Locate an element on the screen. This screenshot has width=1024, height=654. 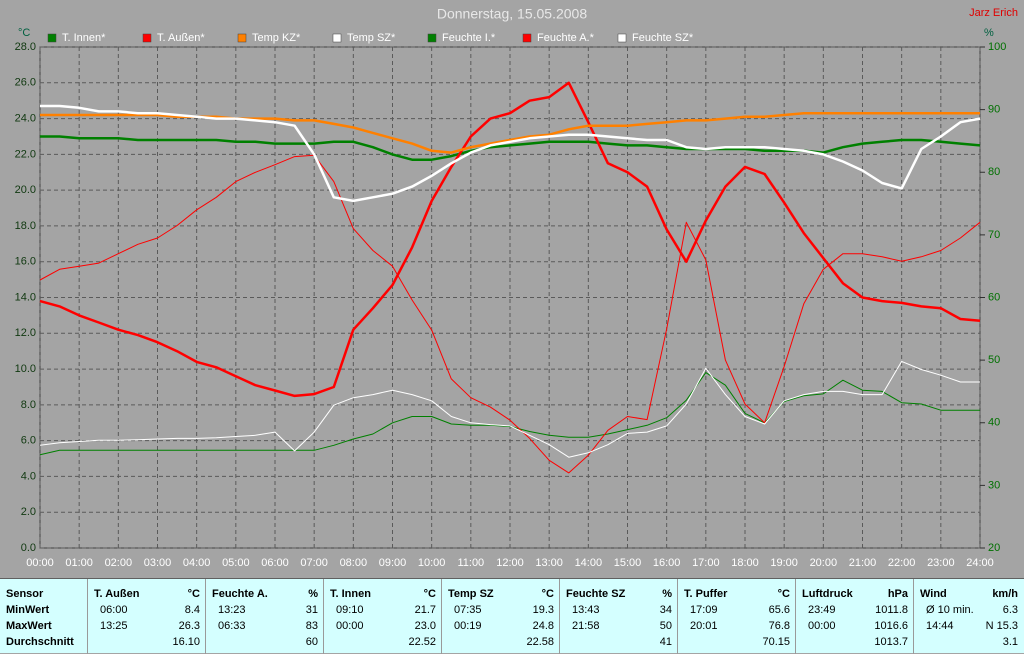
cell-value: 34 is located at coordinates (665, 610).